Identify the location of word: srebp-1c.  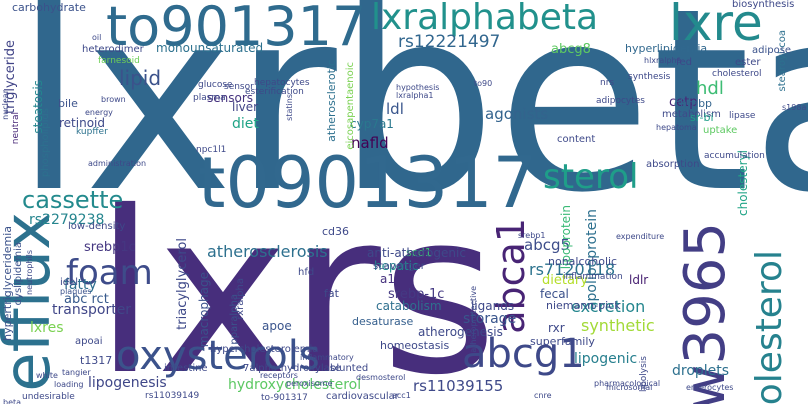
(416, 294).